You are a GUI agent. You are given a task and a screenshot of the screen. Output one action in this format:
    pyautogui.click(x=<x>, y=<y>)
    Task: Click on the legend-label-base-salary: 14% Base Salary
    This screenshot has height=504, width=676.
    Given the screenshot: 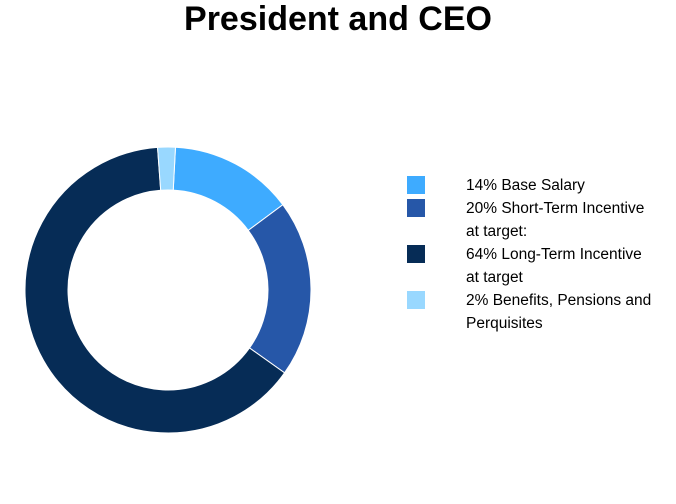 What is the action you would take?
    pyautogui.click(x=525, y=185)
    